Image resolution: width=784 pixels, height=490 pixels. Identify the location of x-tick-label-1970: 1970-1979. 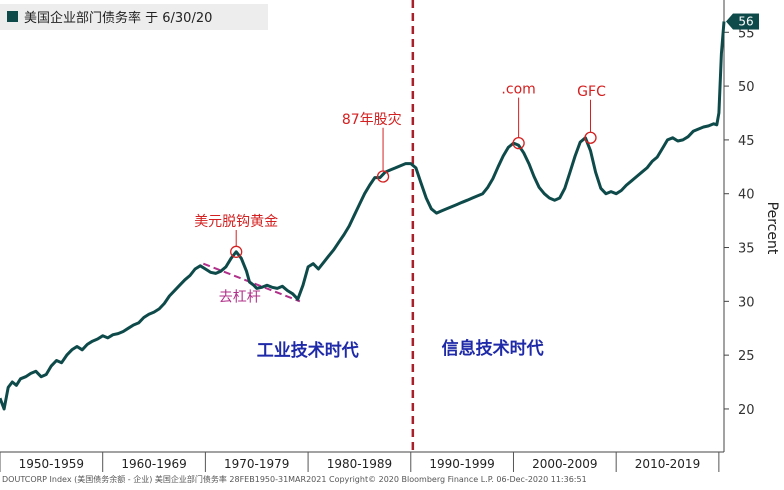
(256, 464).